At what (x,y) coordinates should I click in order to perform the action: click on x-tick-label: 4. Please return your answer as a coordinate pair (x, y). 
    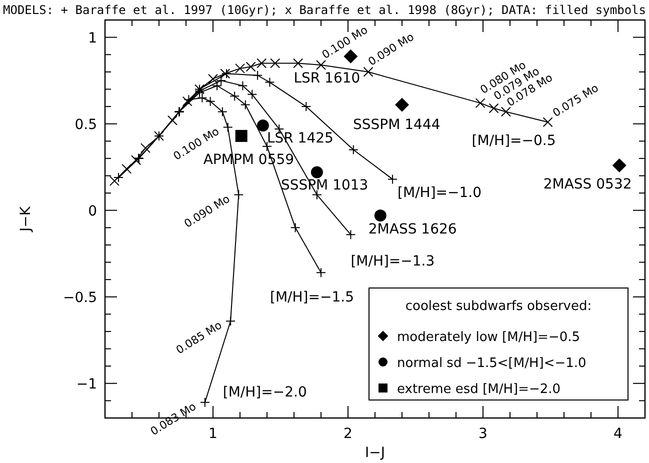
    Looking at the image, I should click on (618, 434).